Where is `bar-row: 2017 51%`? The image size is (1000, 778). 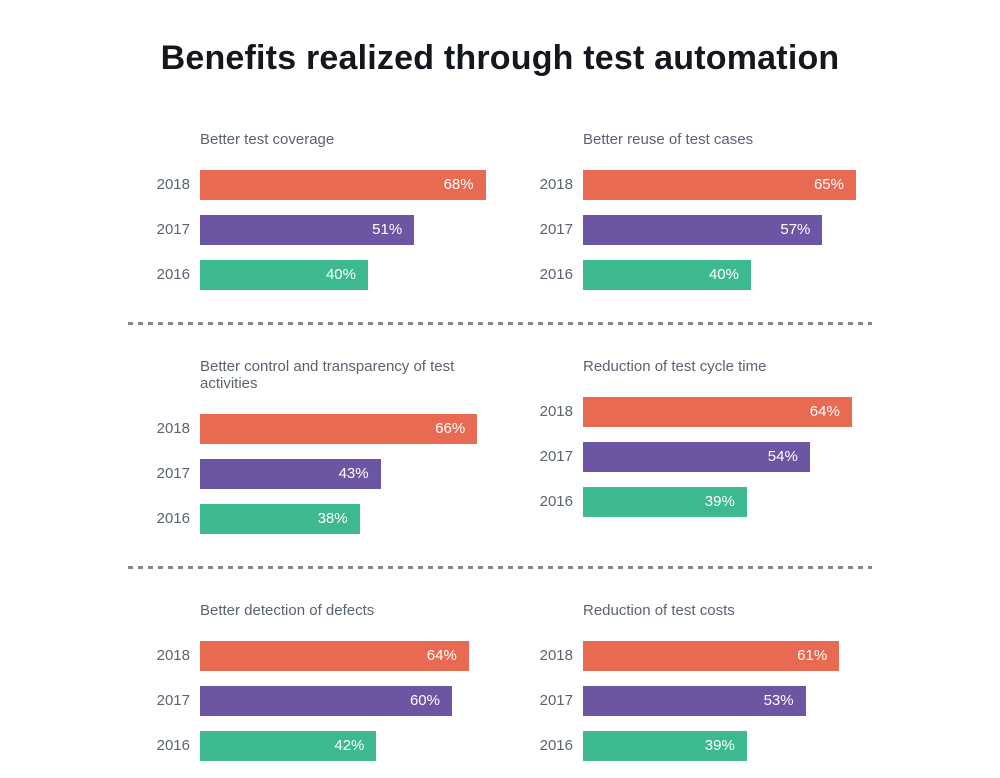
bar-row: 2017 51% is located at coordinates (314, 229).